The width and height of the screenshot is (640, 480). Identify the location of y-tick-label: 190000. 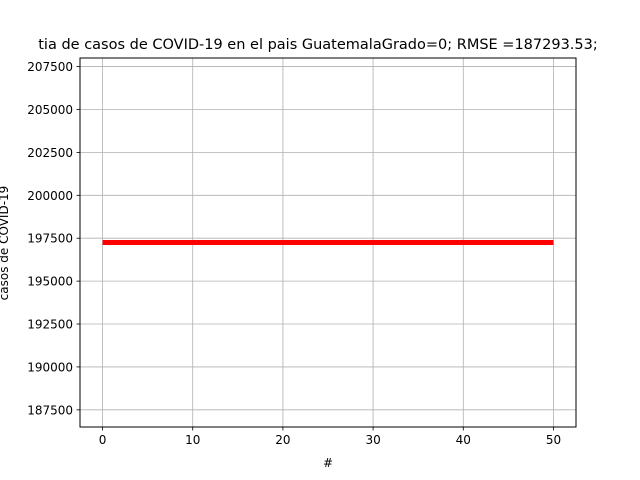
(50, 367).